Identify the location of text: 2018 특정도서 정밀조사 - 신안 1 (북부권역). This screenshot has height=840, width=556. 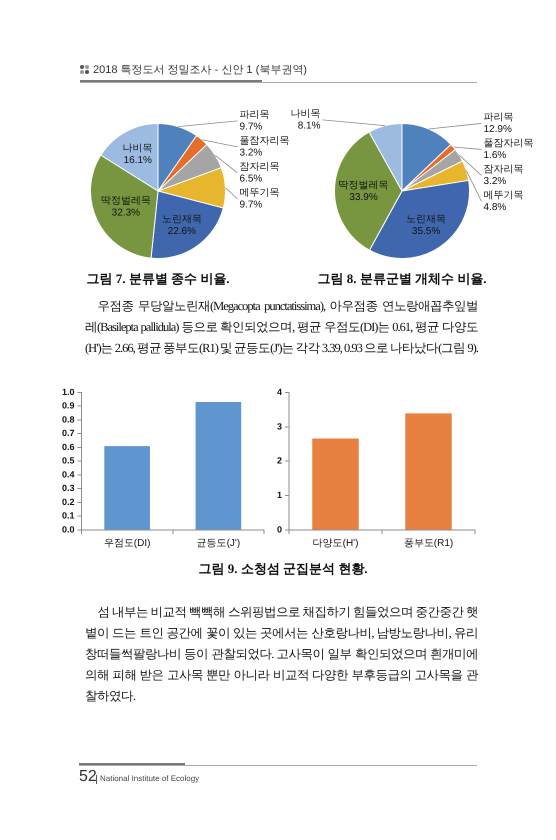
(200, 70).